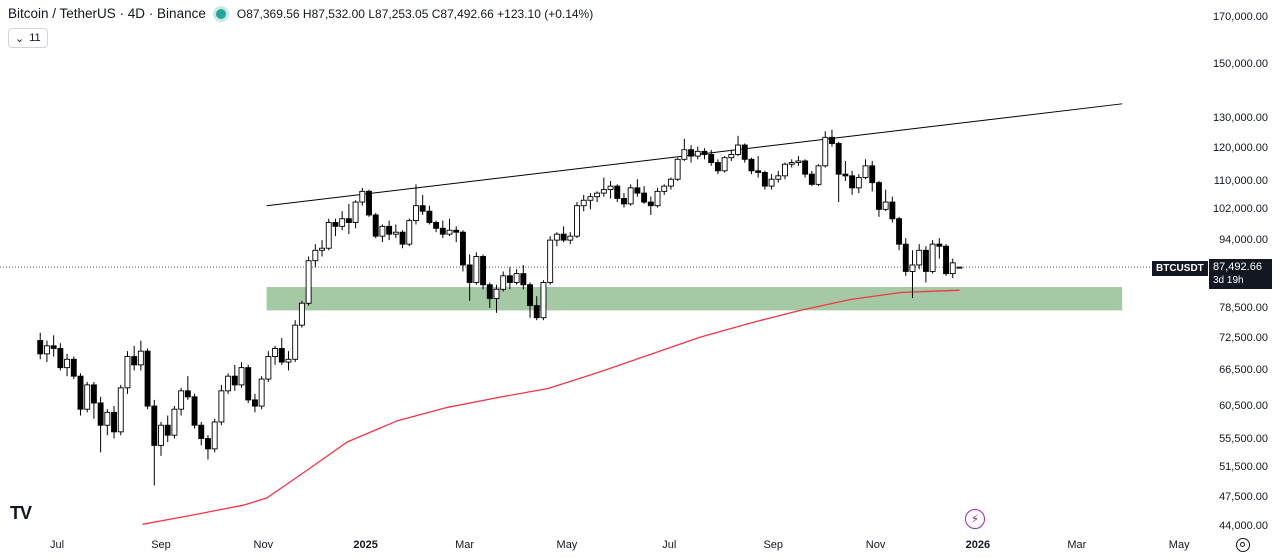  I want to click on symbol-title: Bitcoin / TetherUS · 4D · Binance, so click(107, 13).